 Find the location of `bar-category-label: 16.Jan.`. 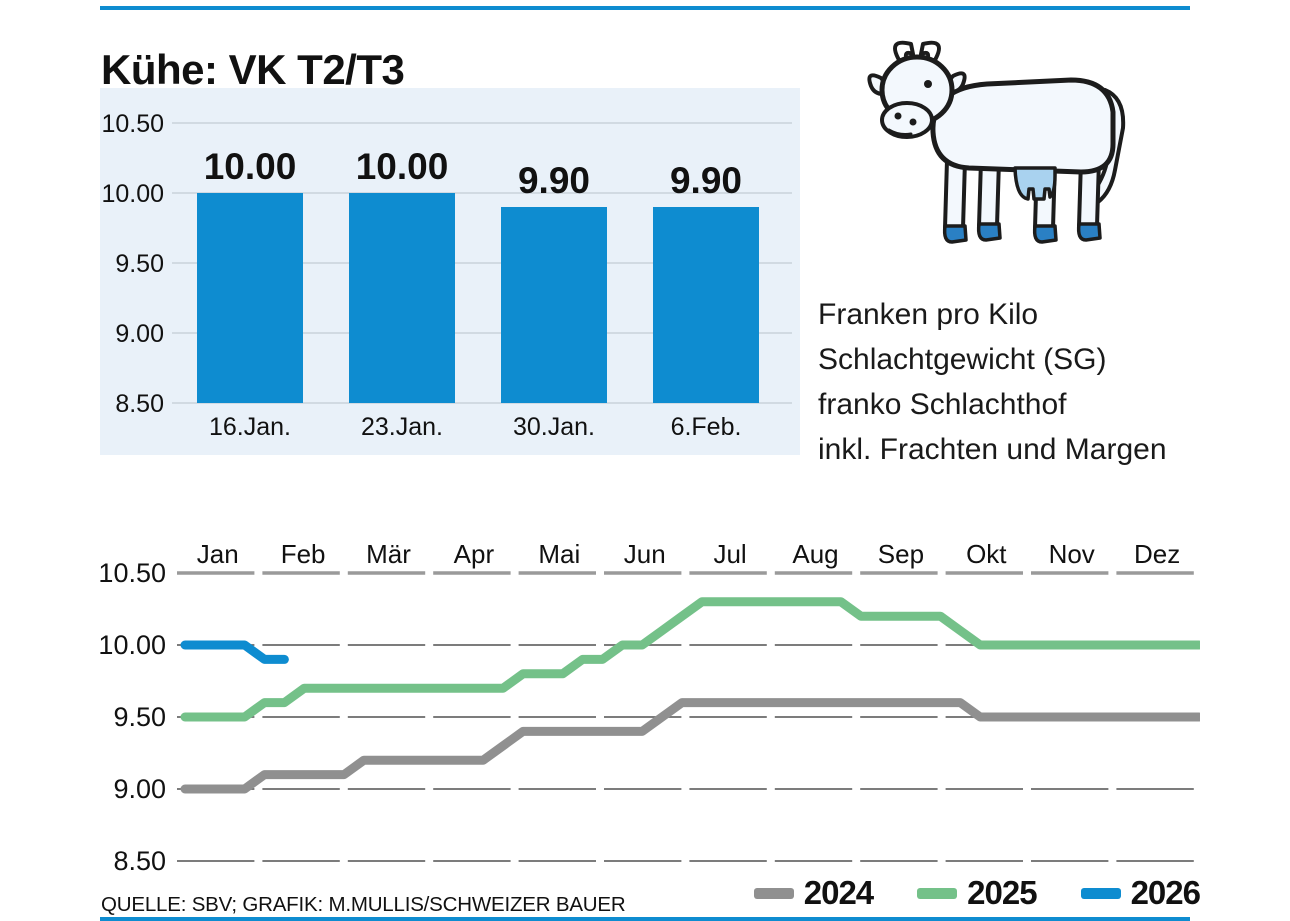

bar-category-label: 16.Jan. is located at coordinates (250, 427).